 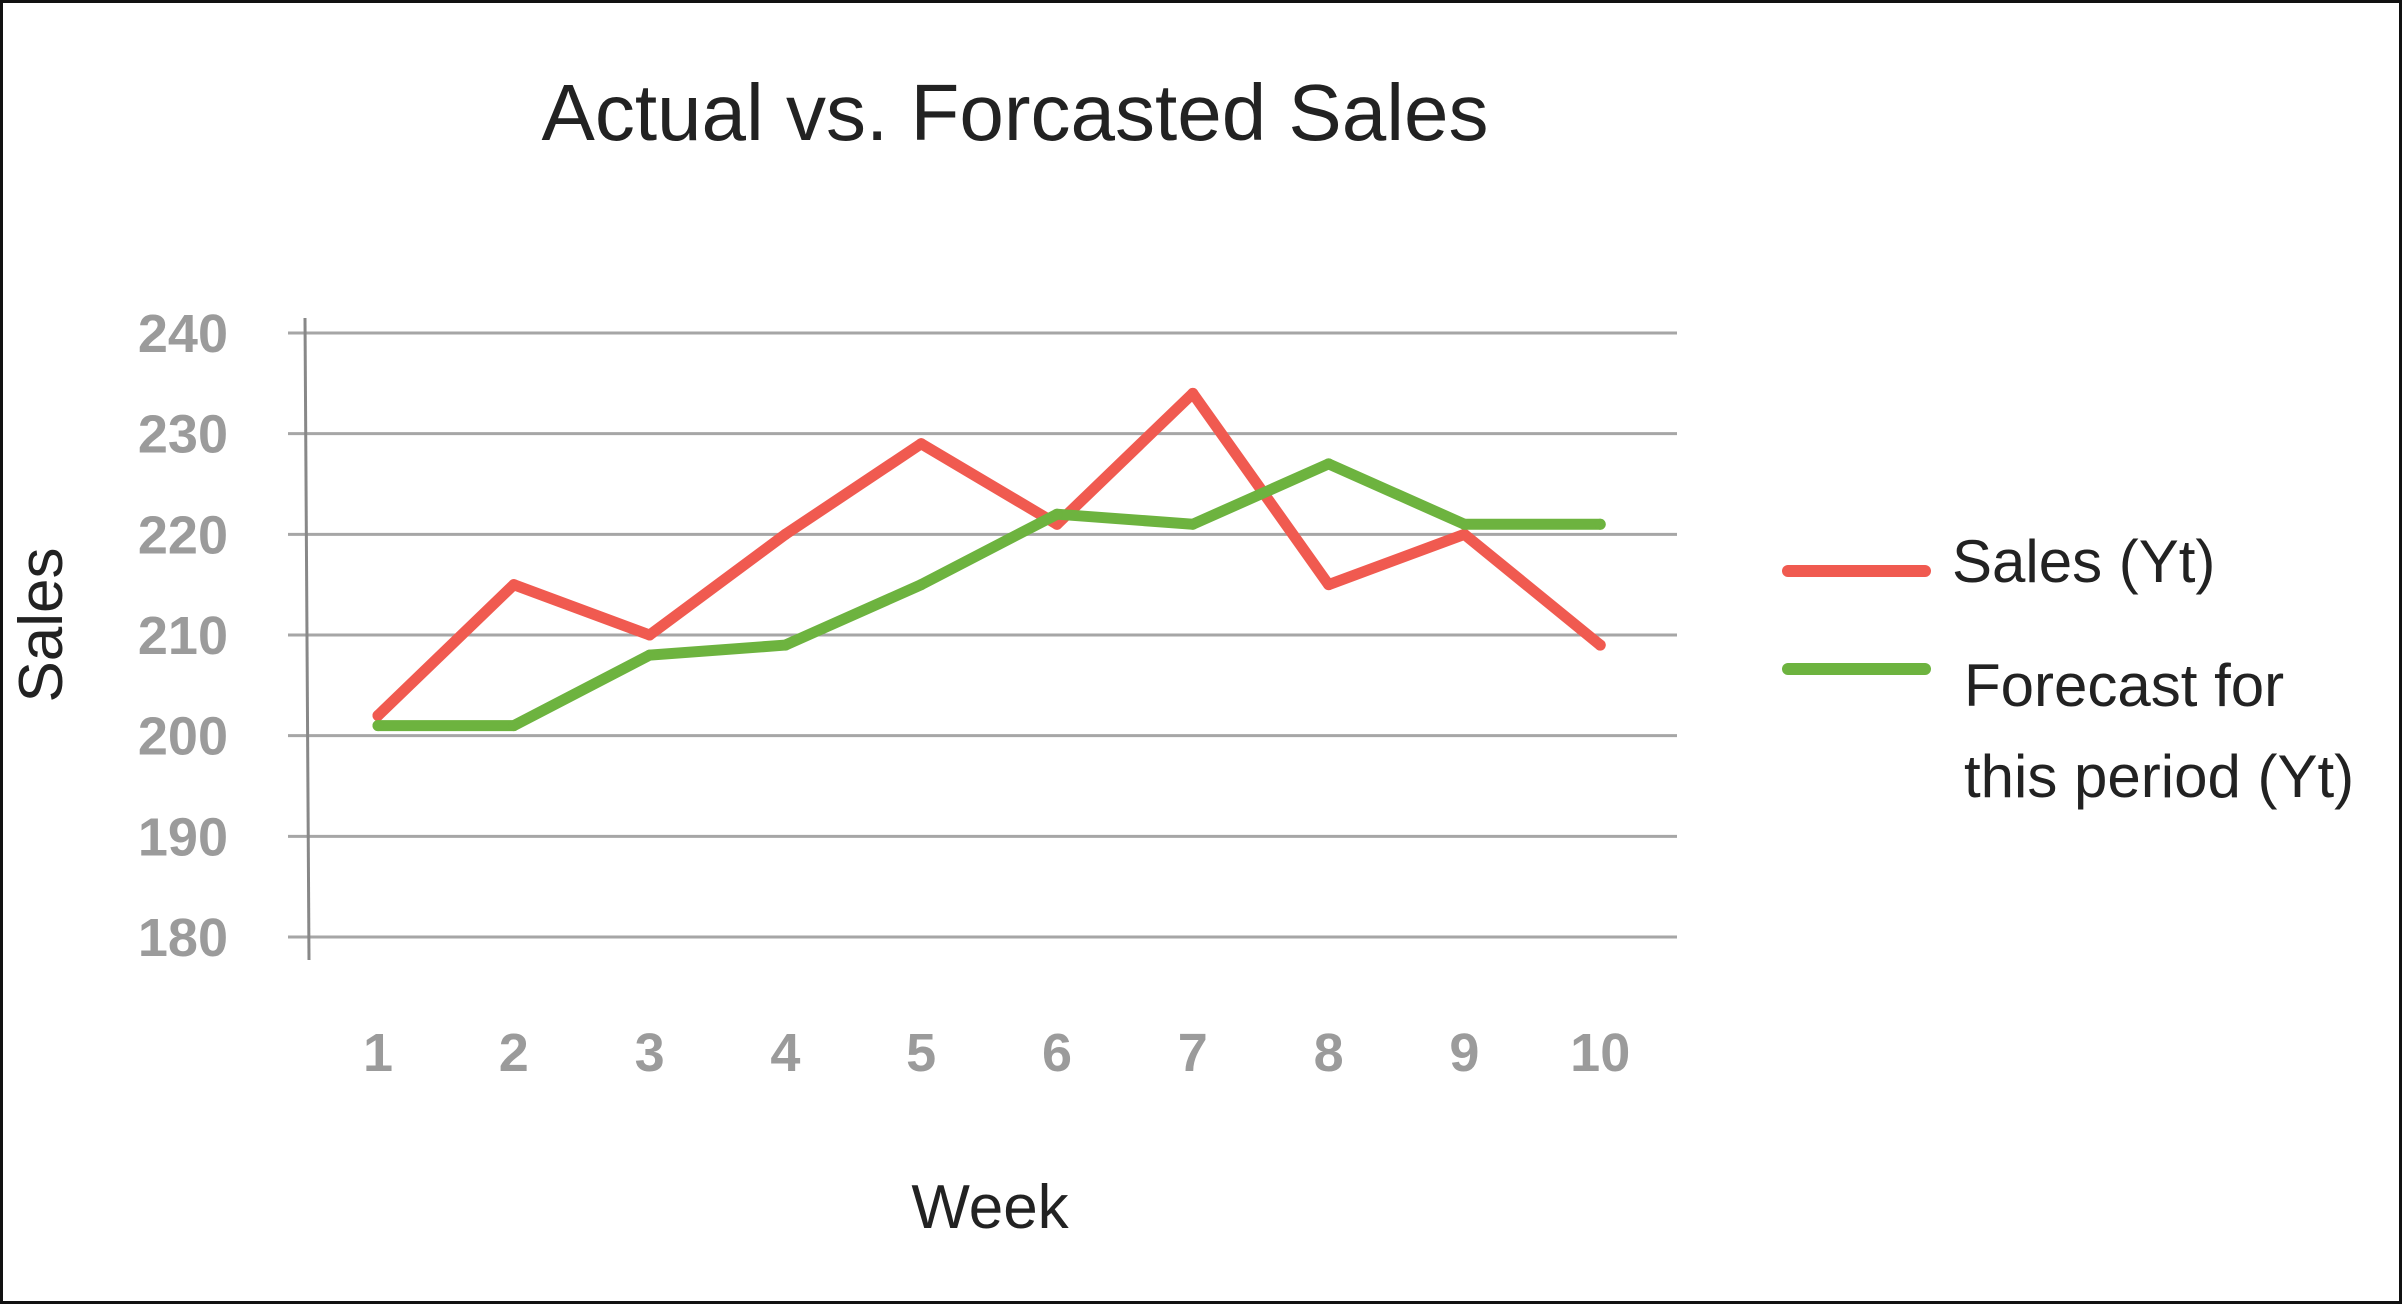 What do you see at coordinates (378, 1053) in the screenshot?
I see `x-tick-label: 1` at bounding box center [378, 1053].